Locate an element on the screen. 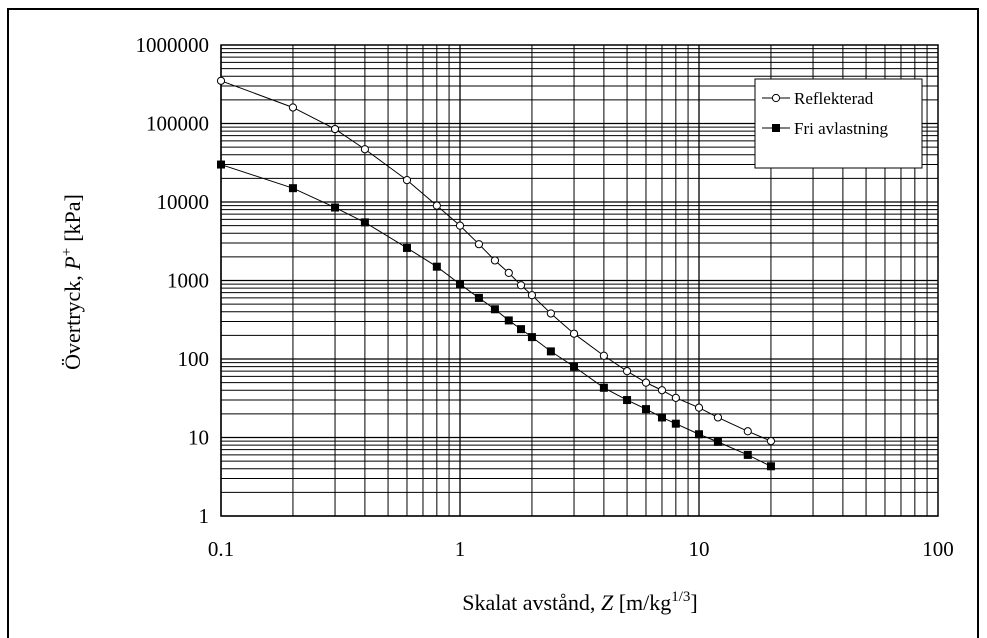 This screenshot has width=987, height=638. y-axis-tick-labels: 1 10 100 1000 10000 100000 1000000 is located at coordinates (173, 280).